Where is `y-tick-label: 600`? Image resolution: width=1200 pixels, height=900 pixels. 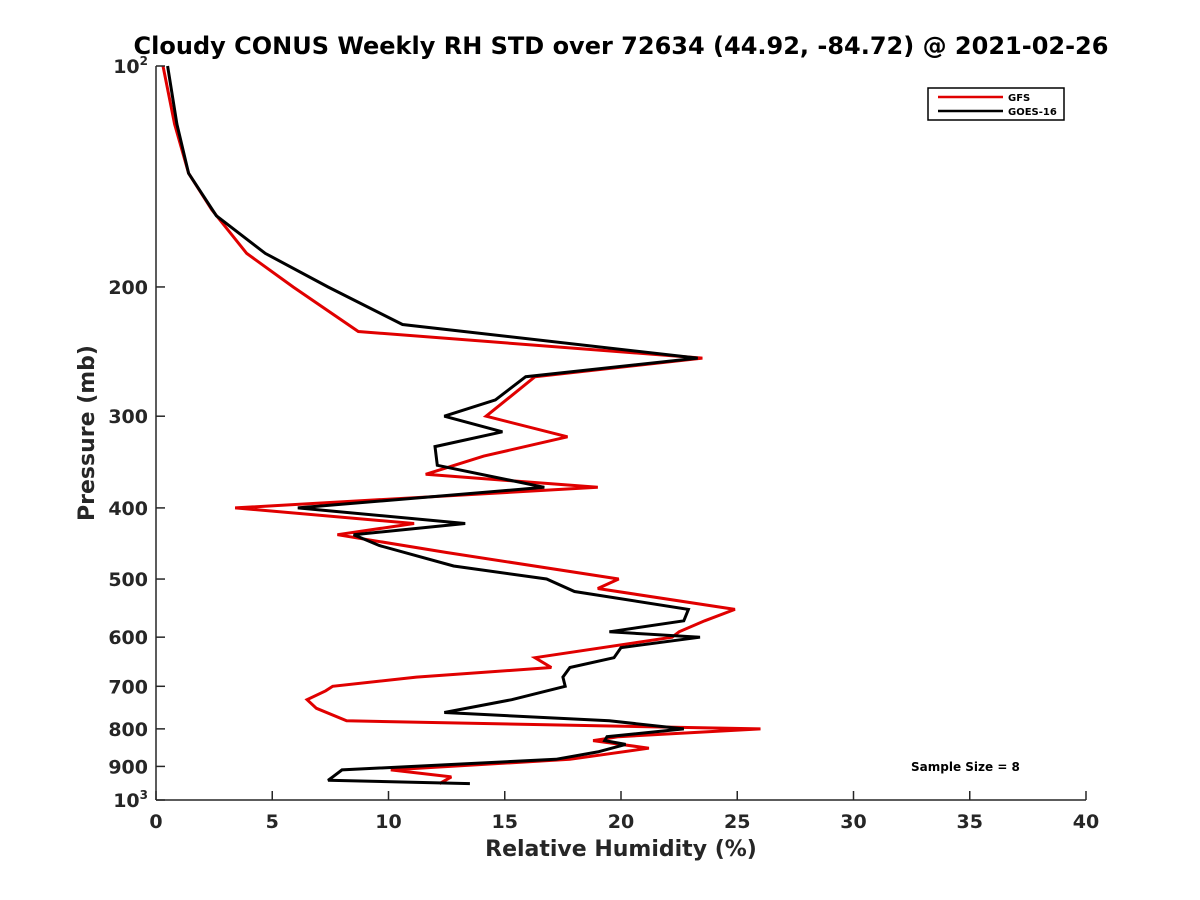 y-tick-label: 600 is located at coordinates (128, 638).